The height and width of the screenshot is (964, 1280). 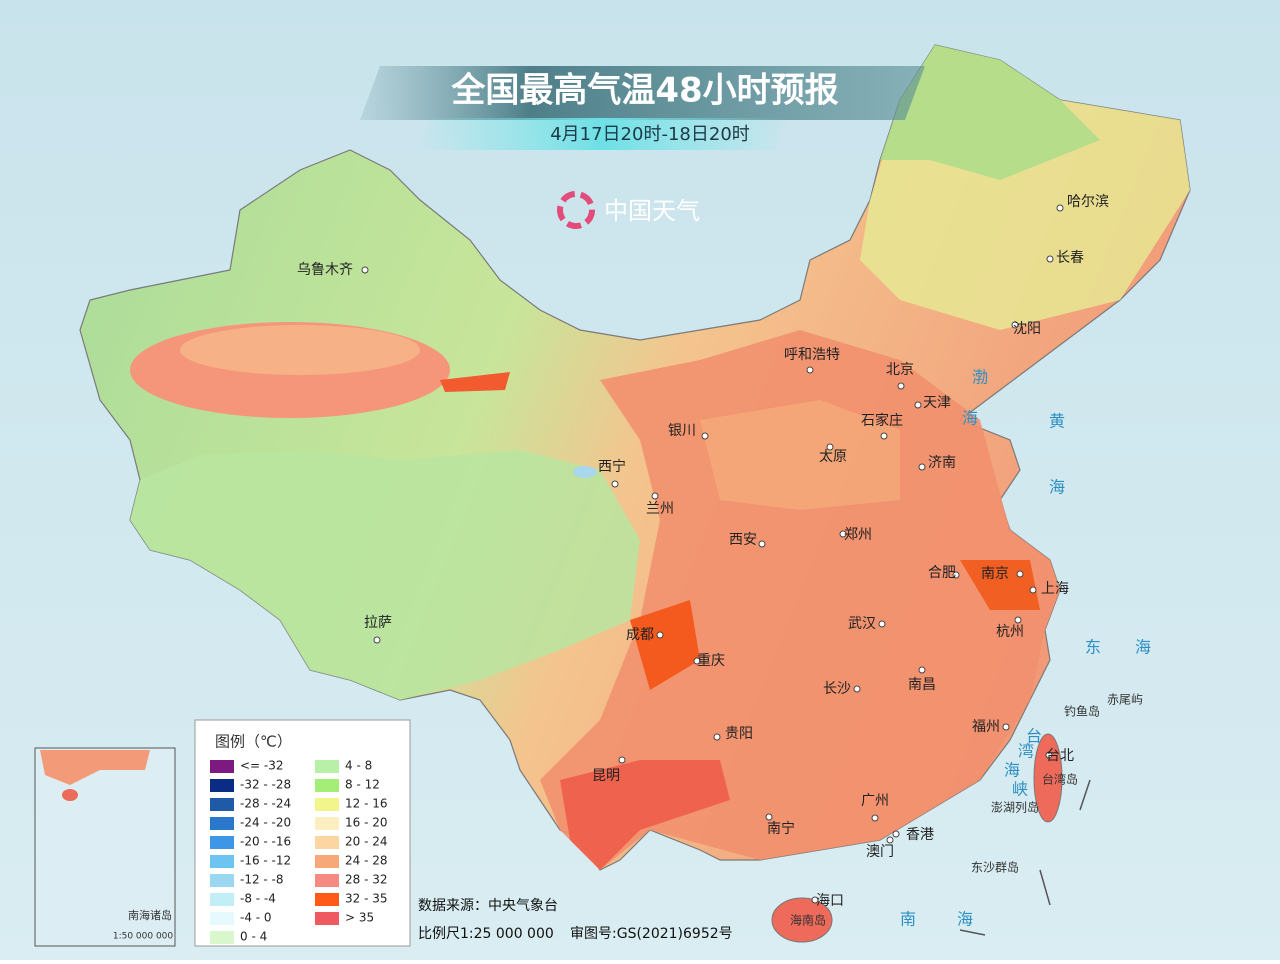 I want to click on legend-label: 24 - 28, so click(x=366, y=861).